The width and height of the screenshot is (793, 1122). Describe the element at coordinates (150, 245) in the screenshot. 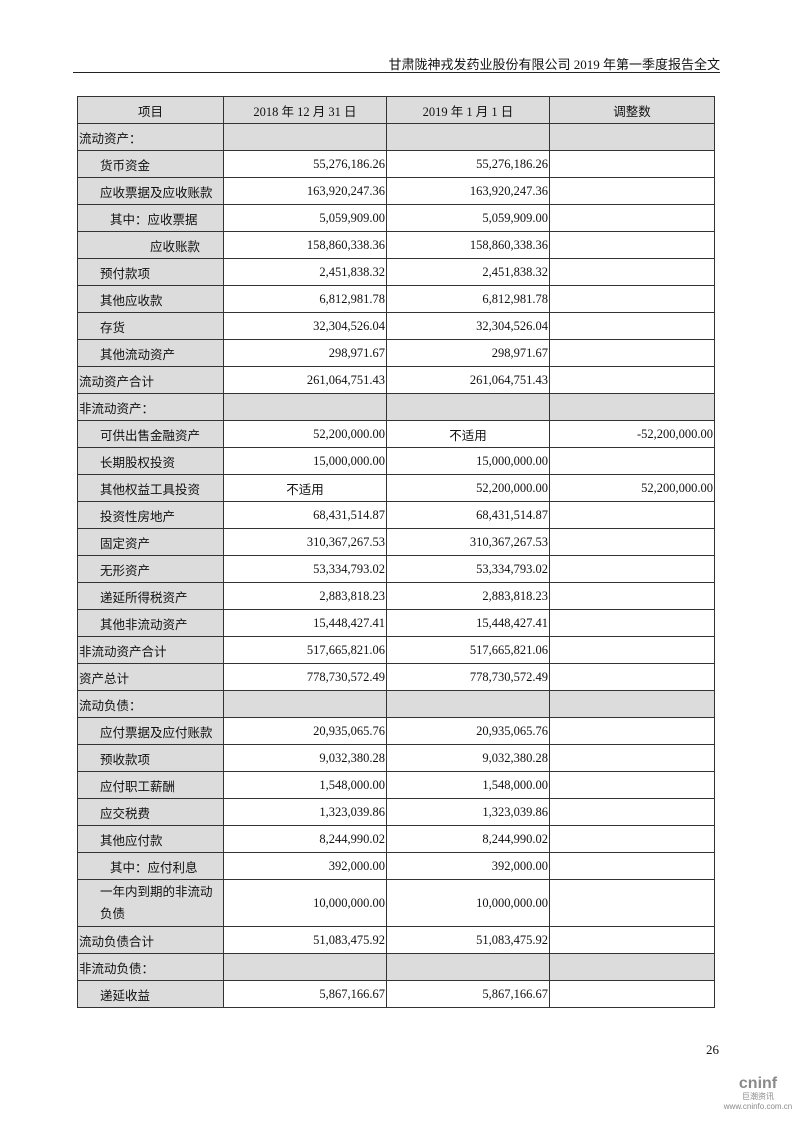

I see `row-label: 应收账款` at that location.